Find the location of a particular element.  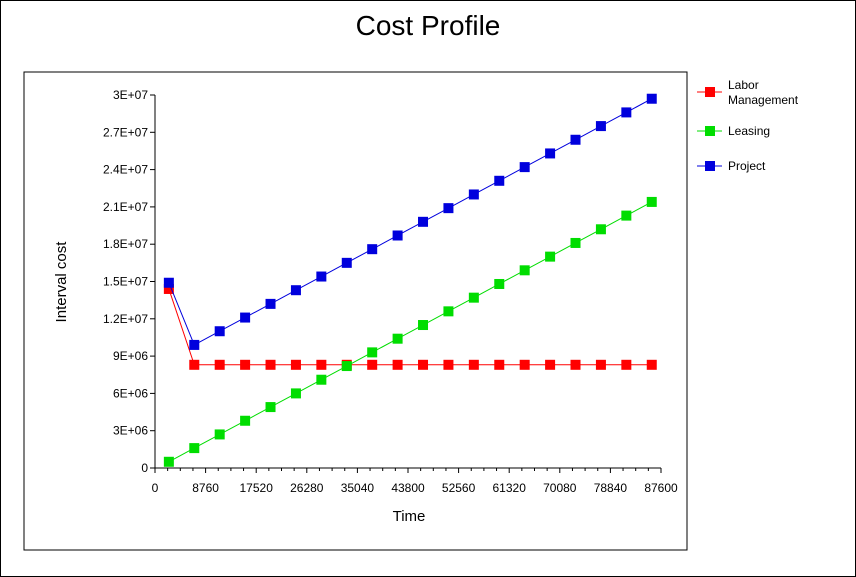

legend-label: Leasing is located at coordinates (749, 131).